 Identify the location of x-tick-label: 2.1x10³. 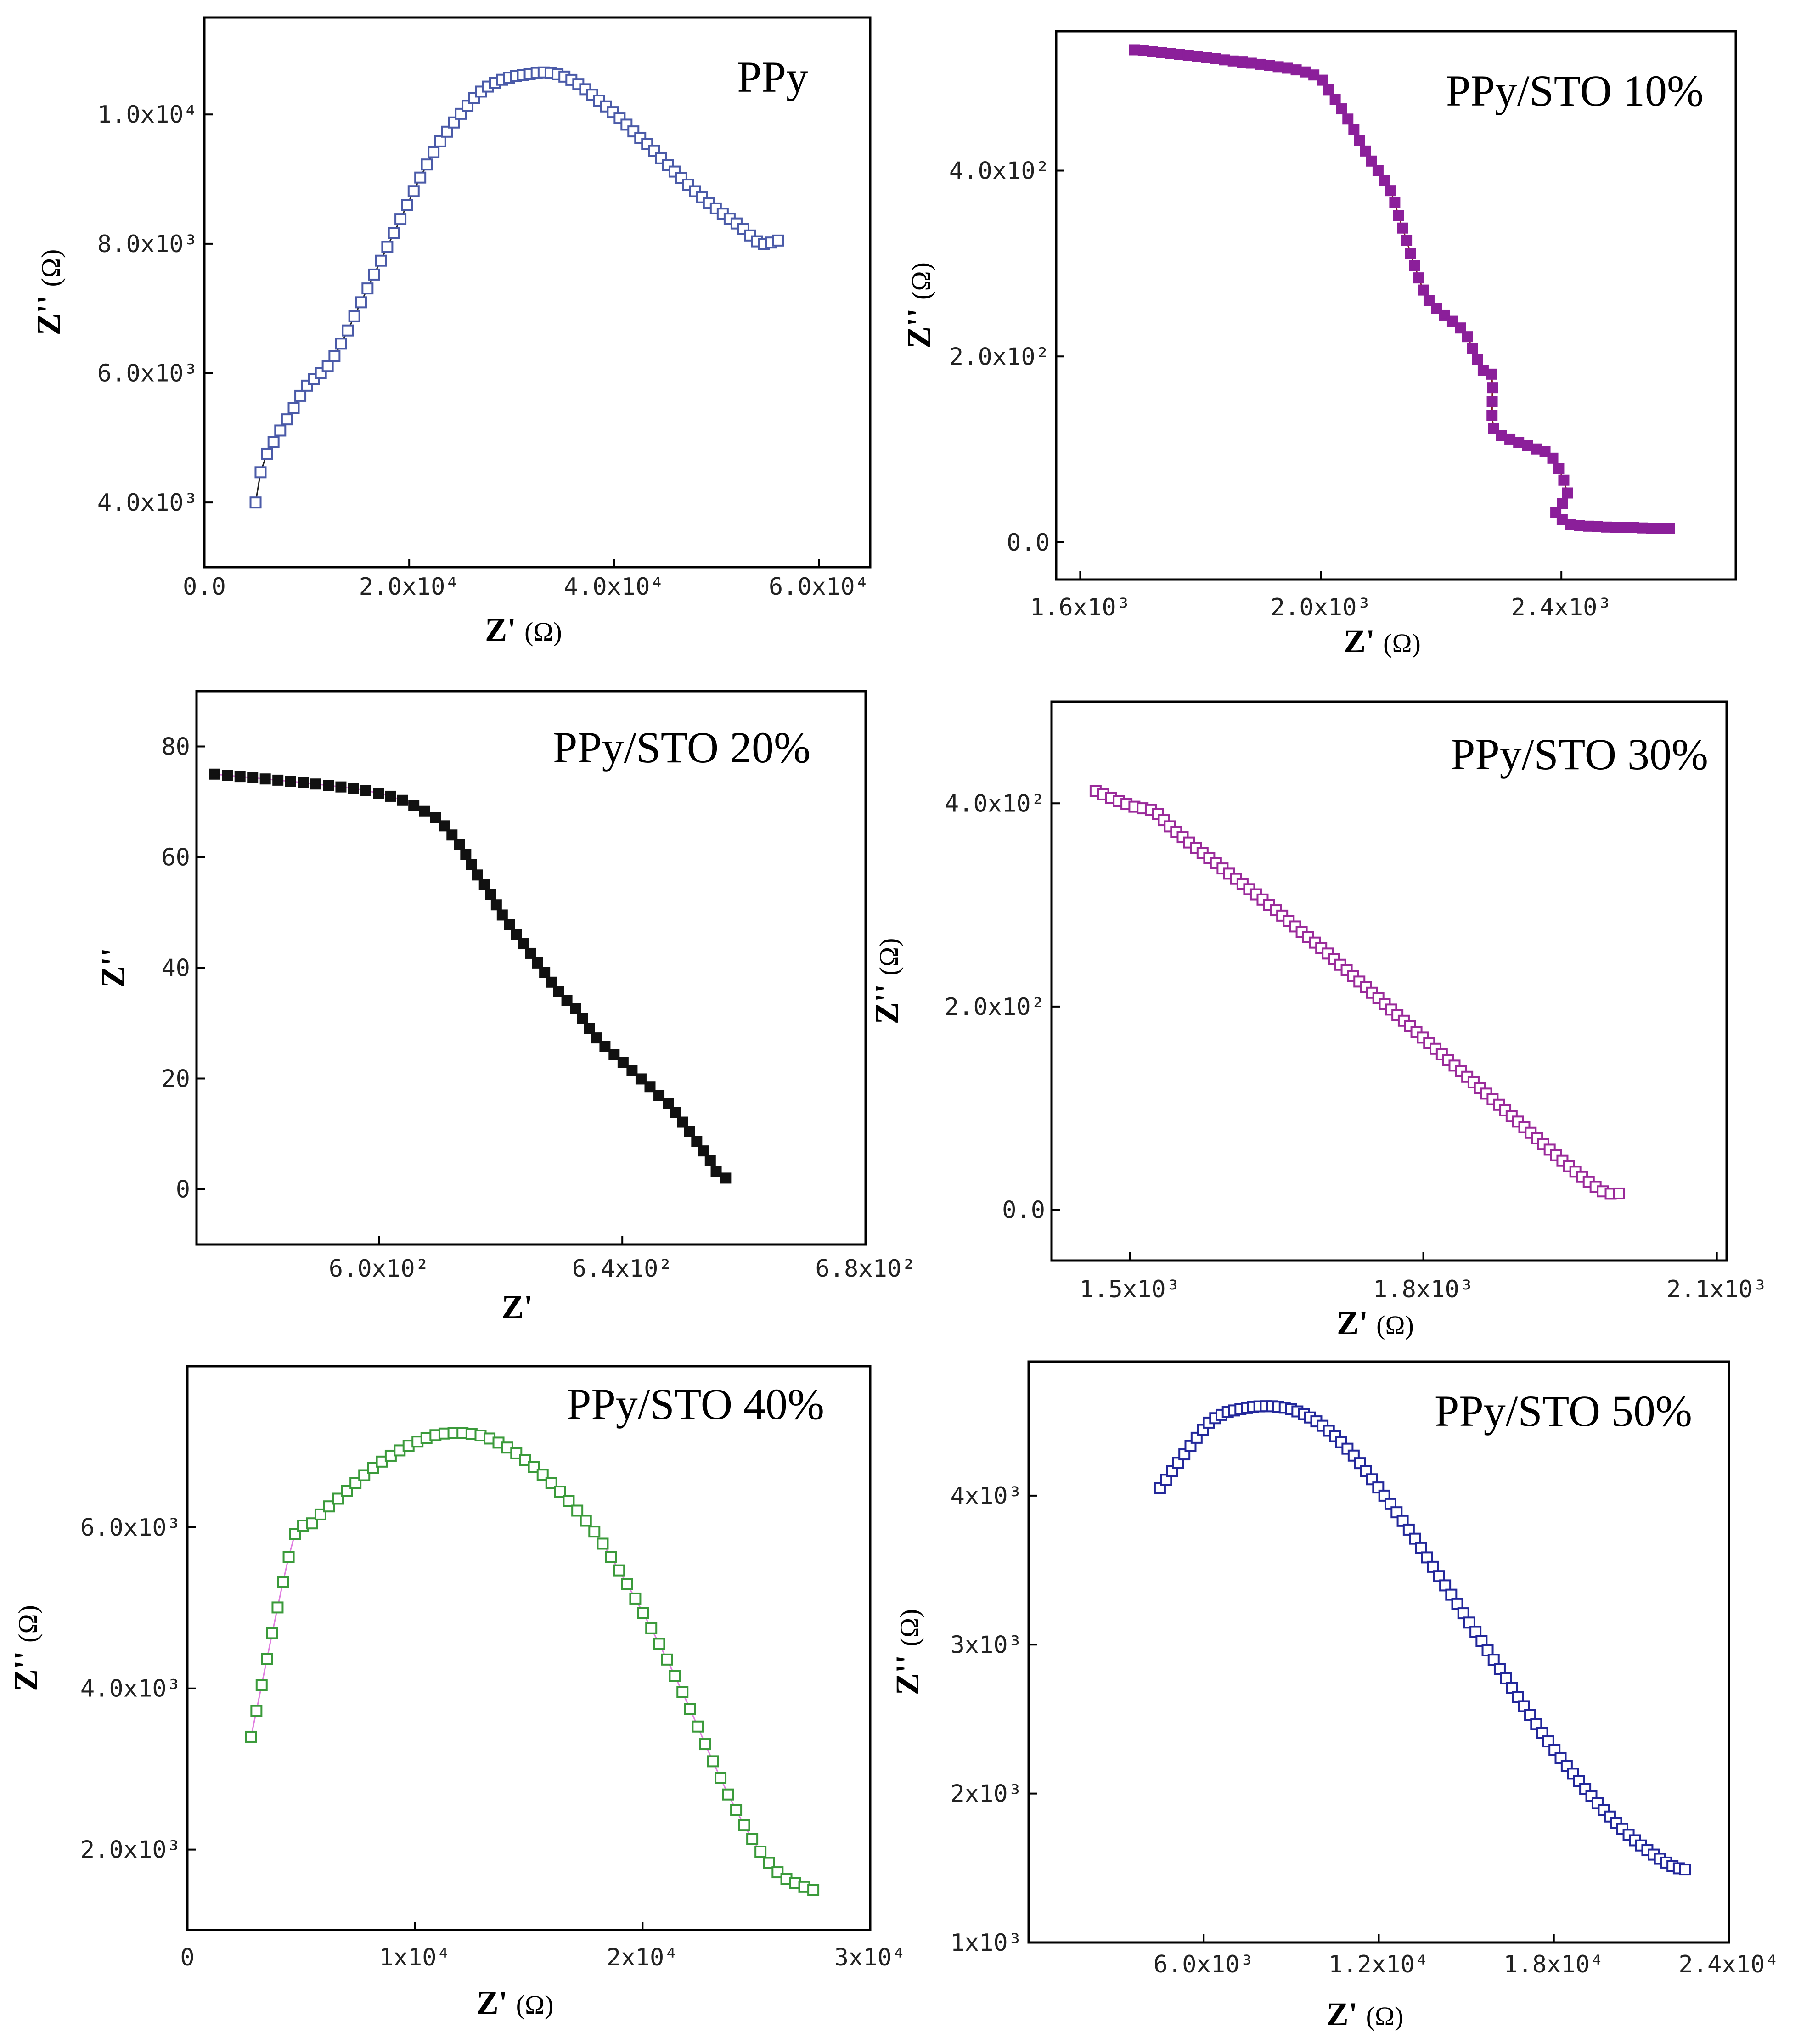
(1716, 1289).